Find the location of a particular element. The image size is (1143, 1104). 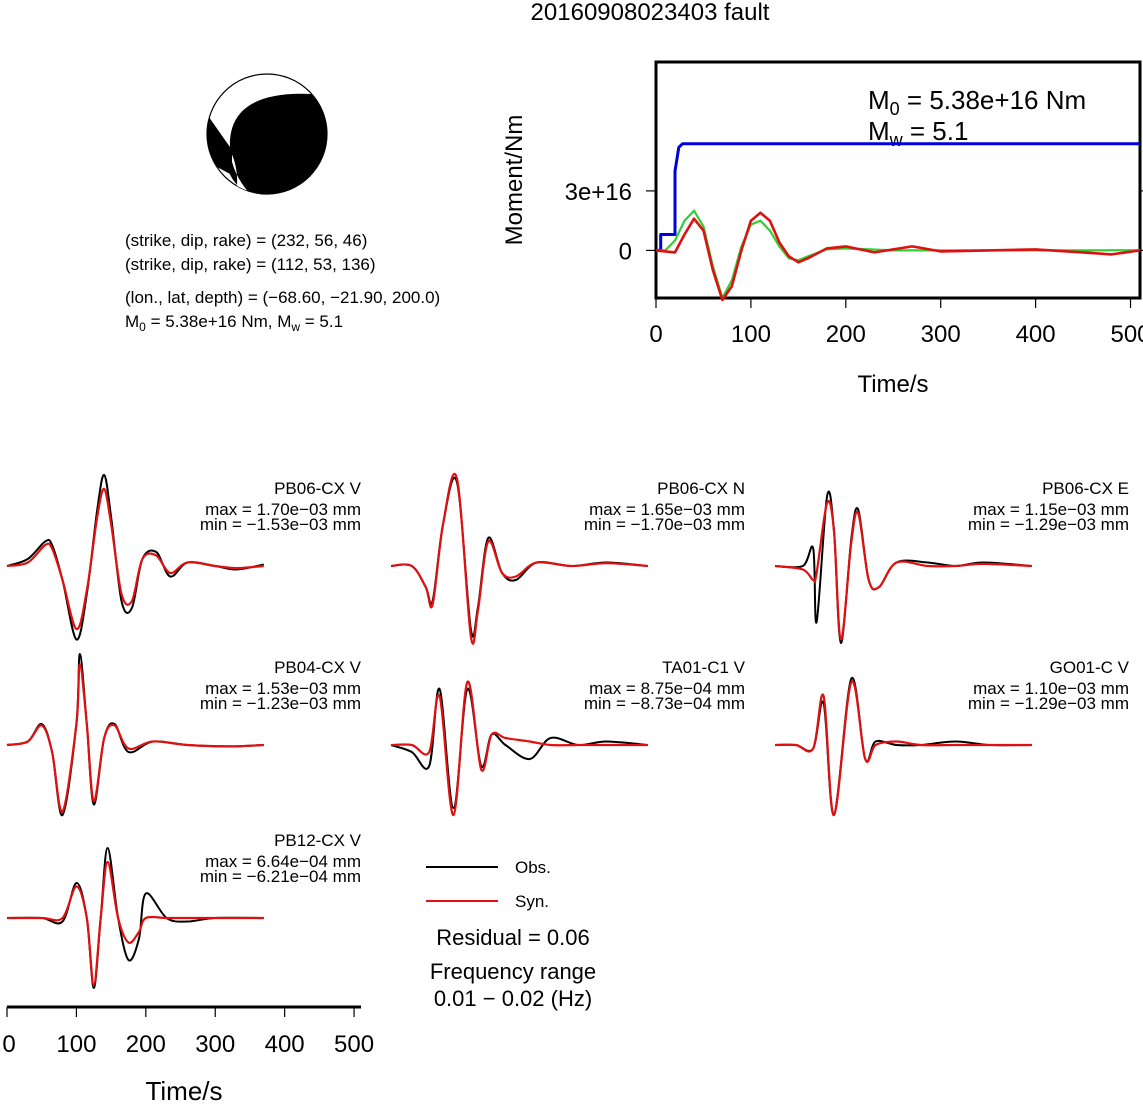

mw-annotation: Mw = 5.1 is located at coordinates (918, 133).